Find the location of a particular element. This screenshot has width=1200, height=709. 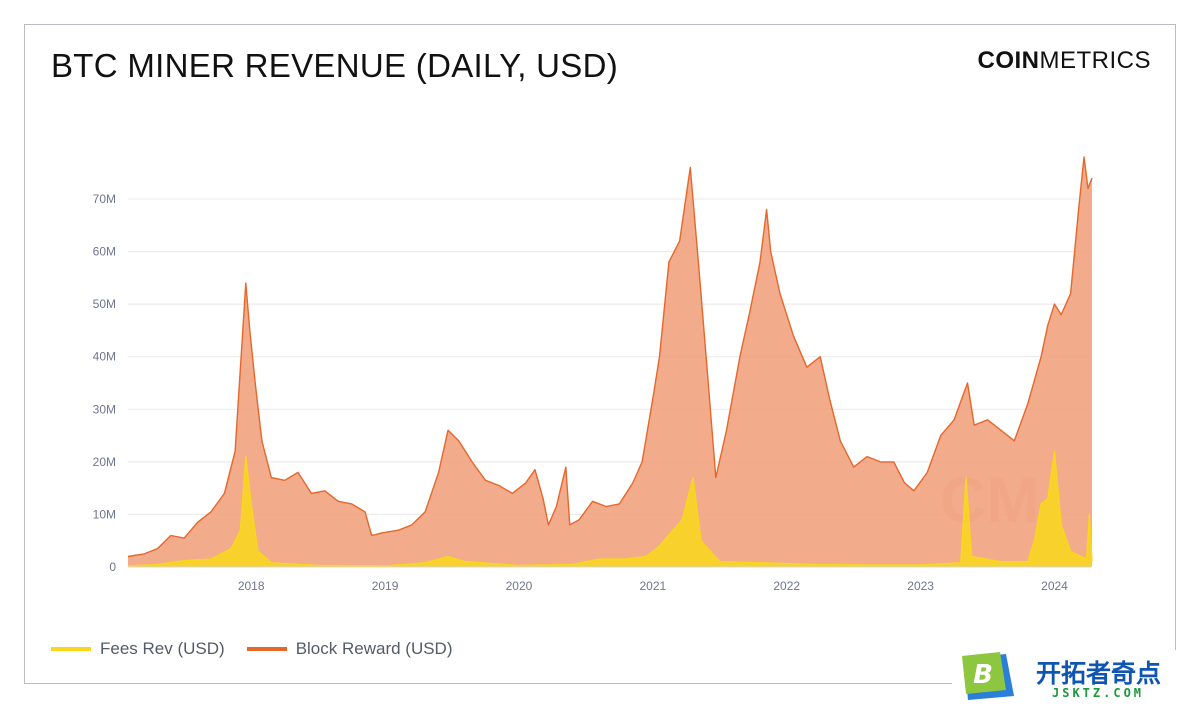

x-tick-label: 2023 is located at coordinates (920, 586).